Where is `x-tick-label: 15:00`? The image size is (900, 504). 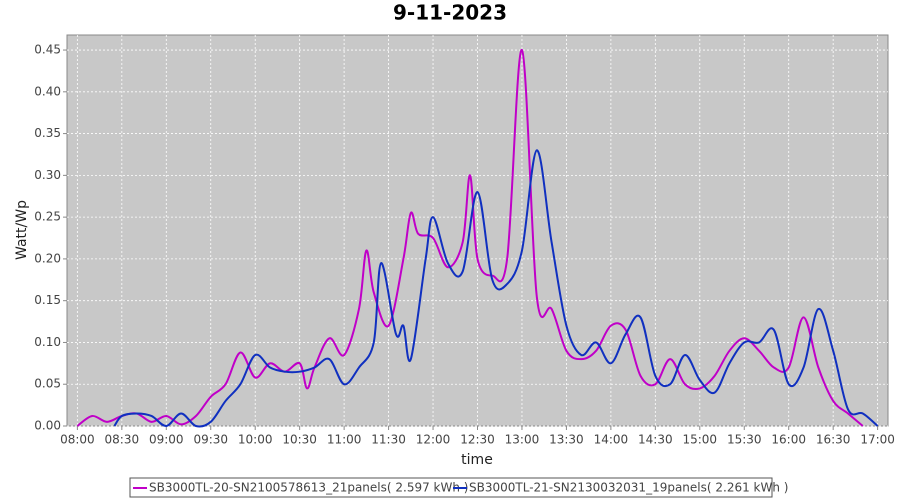
x-tick-label: 15:00 is located at coordinates (699, 440).